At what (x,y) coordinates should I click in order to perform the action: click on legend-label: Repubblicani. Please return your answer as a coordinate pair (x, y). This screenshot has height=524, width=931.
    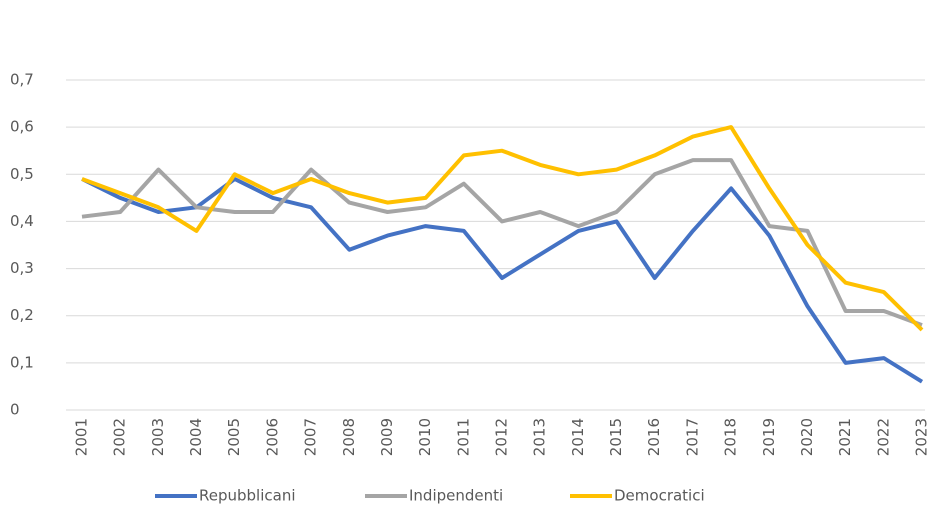
    Looking at the image, I should click on (247, 496).